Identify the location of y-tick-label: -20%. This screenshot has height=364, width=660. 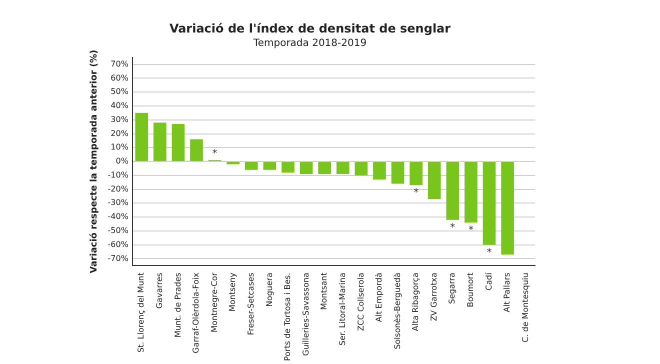
(118, 189).